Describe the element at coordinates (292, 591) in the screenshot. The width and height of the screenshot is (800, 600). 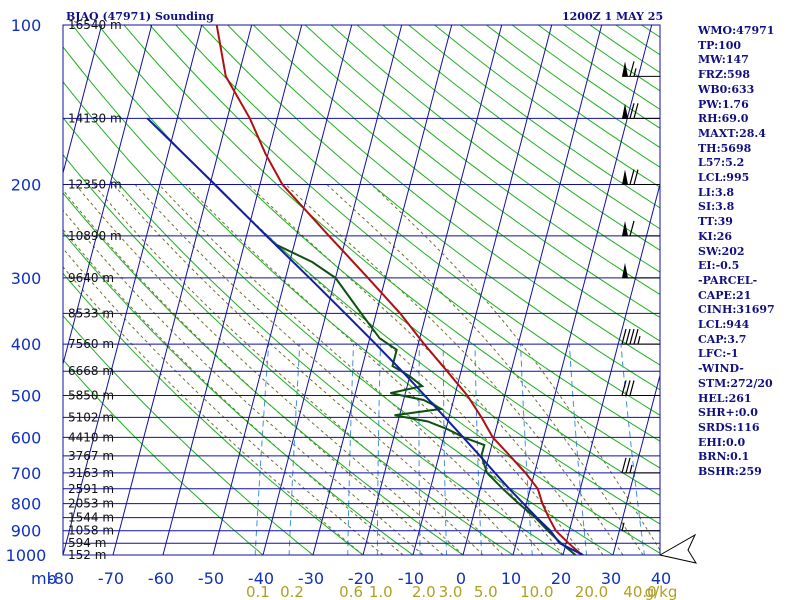
I see `mixing-ratio-label: 0.2` at that location.